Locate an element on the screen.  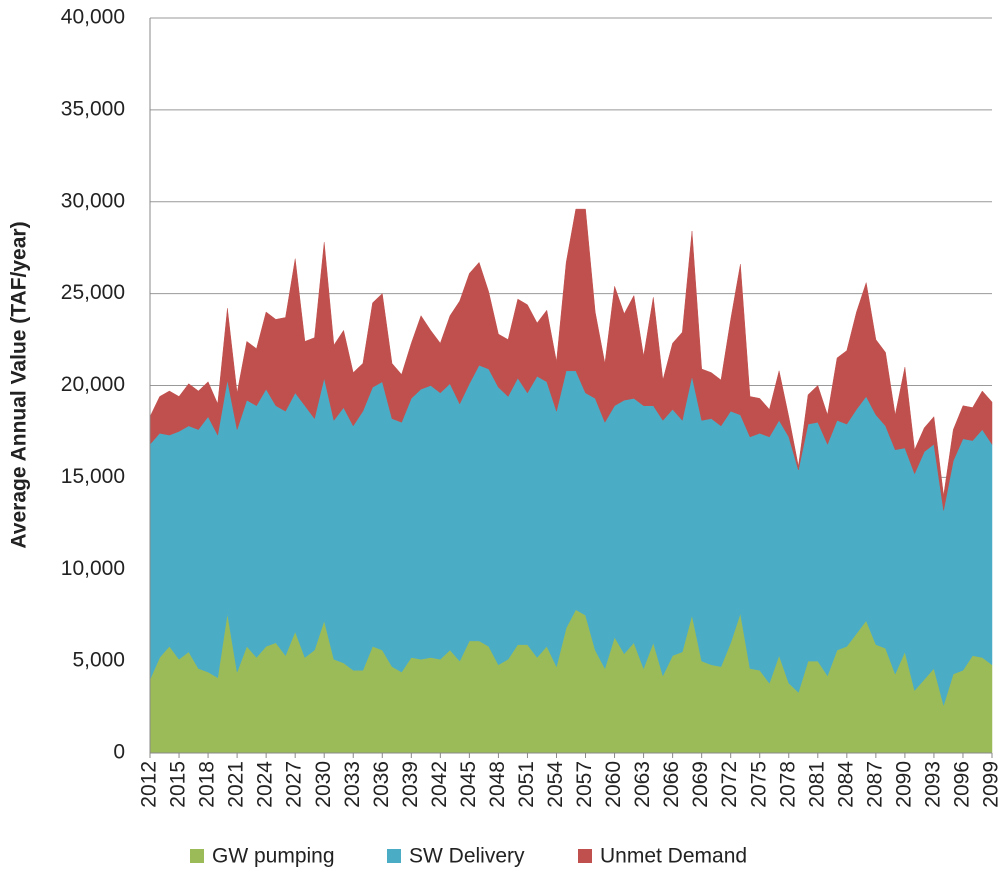
y-tick-label: 40,000 is located at coordinates (93, 17).